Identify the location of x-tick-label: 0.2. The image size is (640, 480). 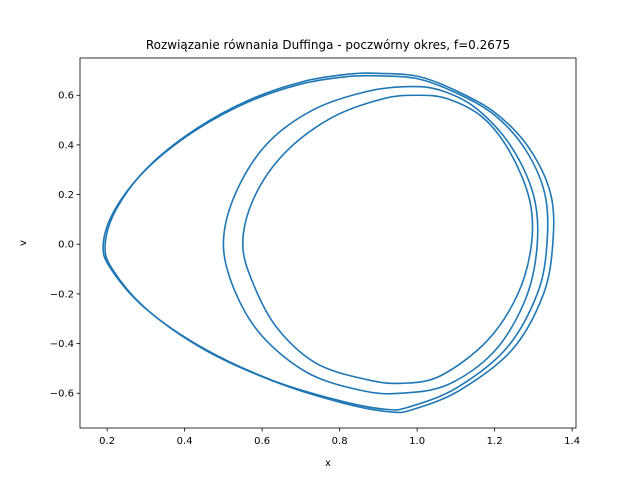
(107, 441).